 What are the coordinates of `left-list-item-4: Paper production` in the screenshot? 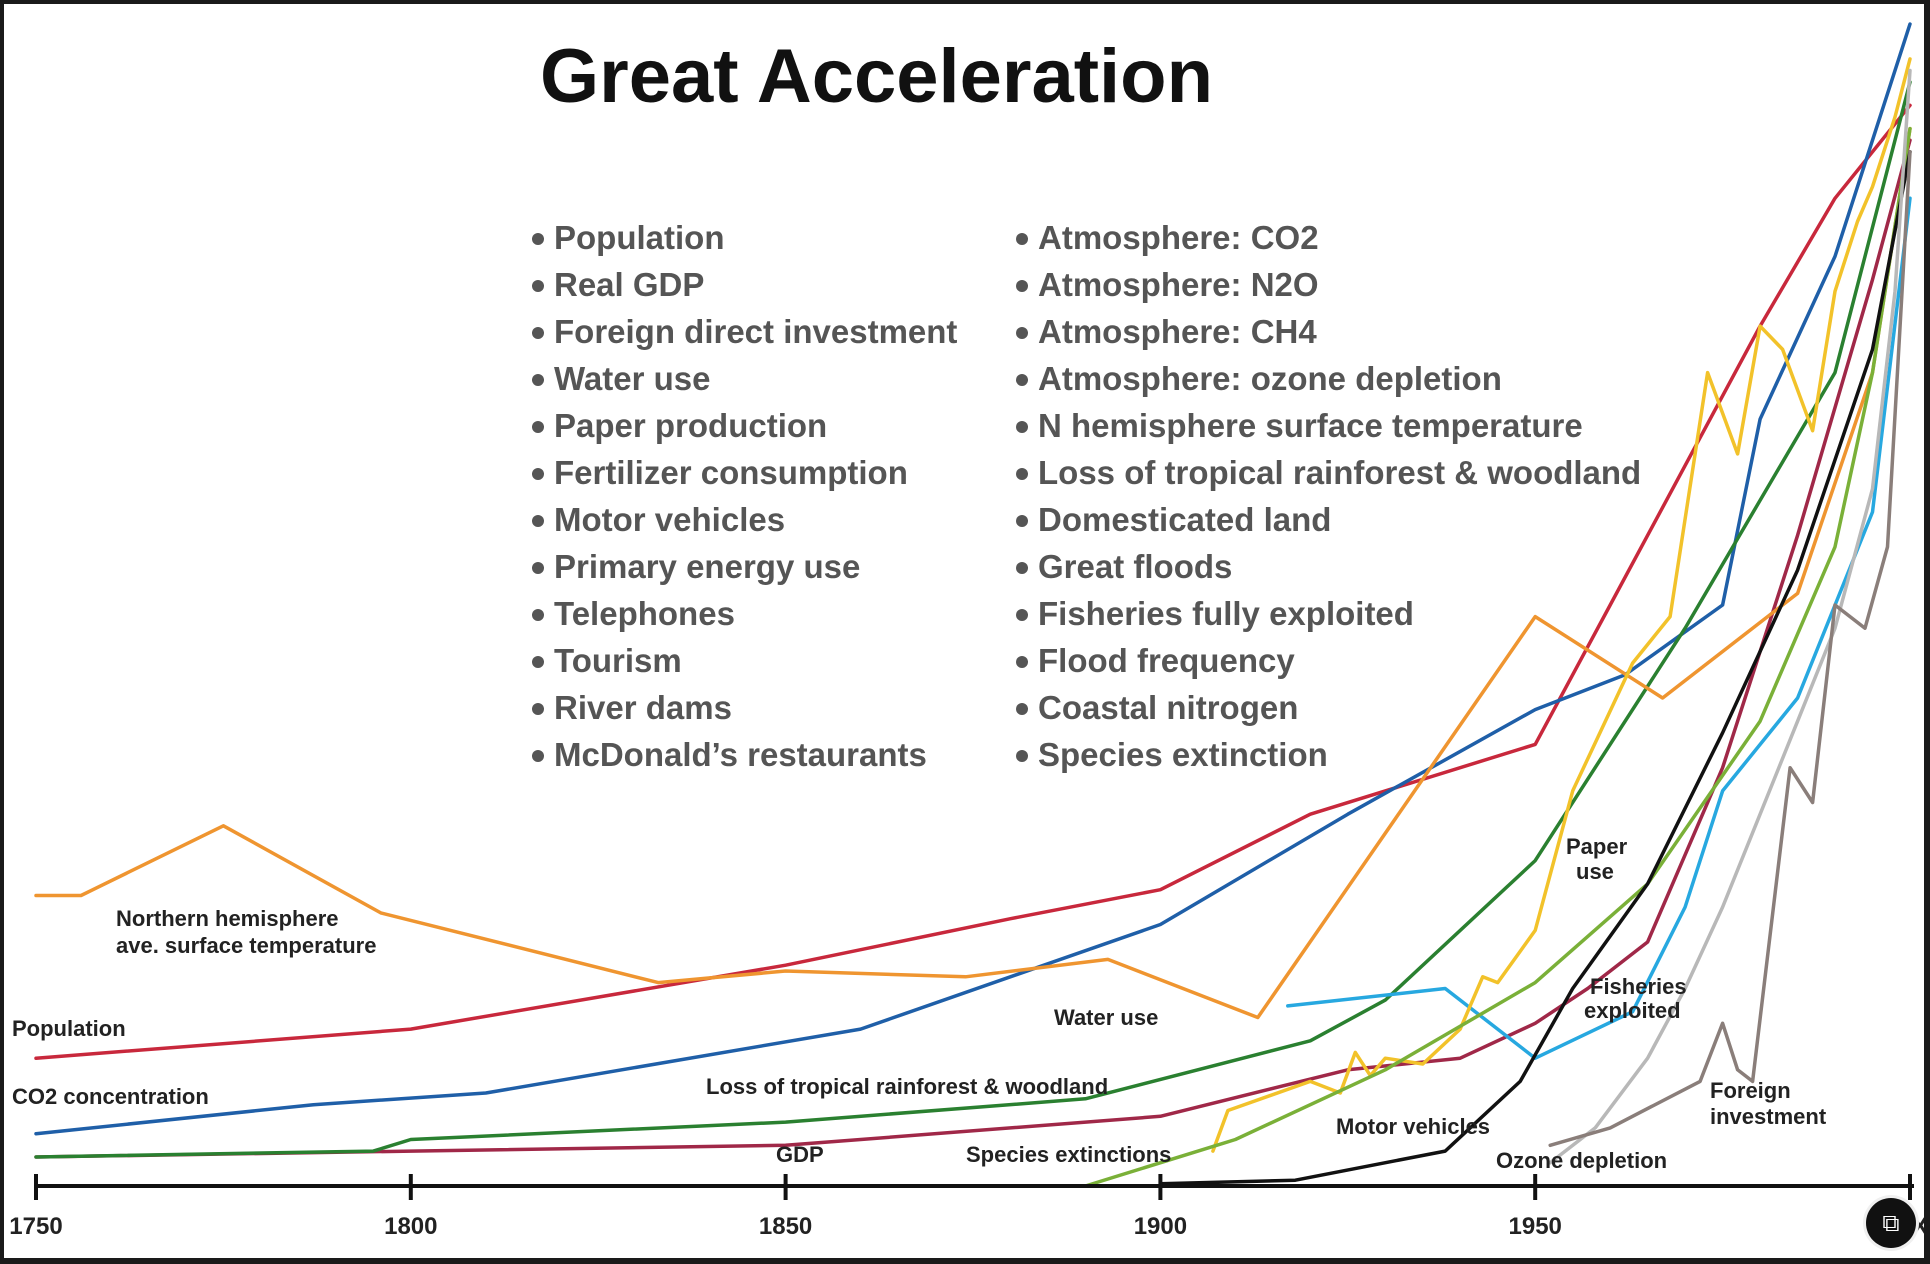 It's located at (690, 425).